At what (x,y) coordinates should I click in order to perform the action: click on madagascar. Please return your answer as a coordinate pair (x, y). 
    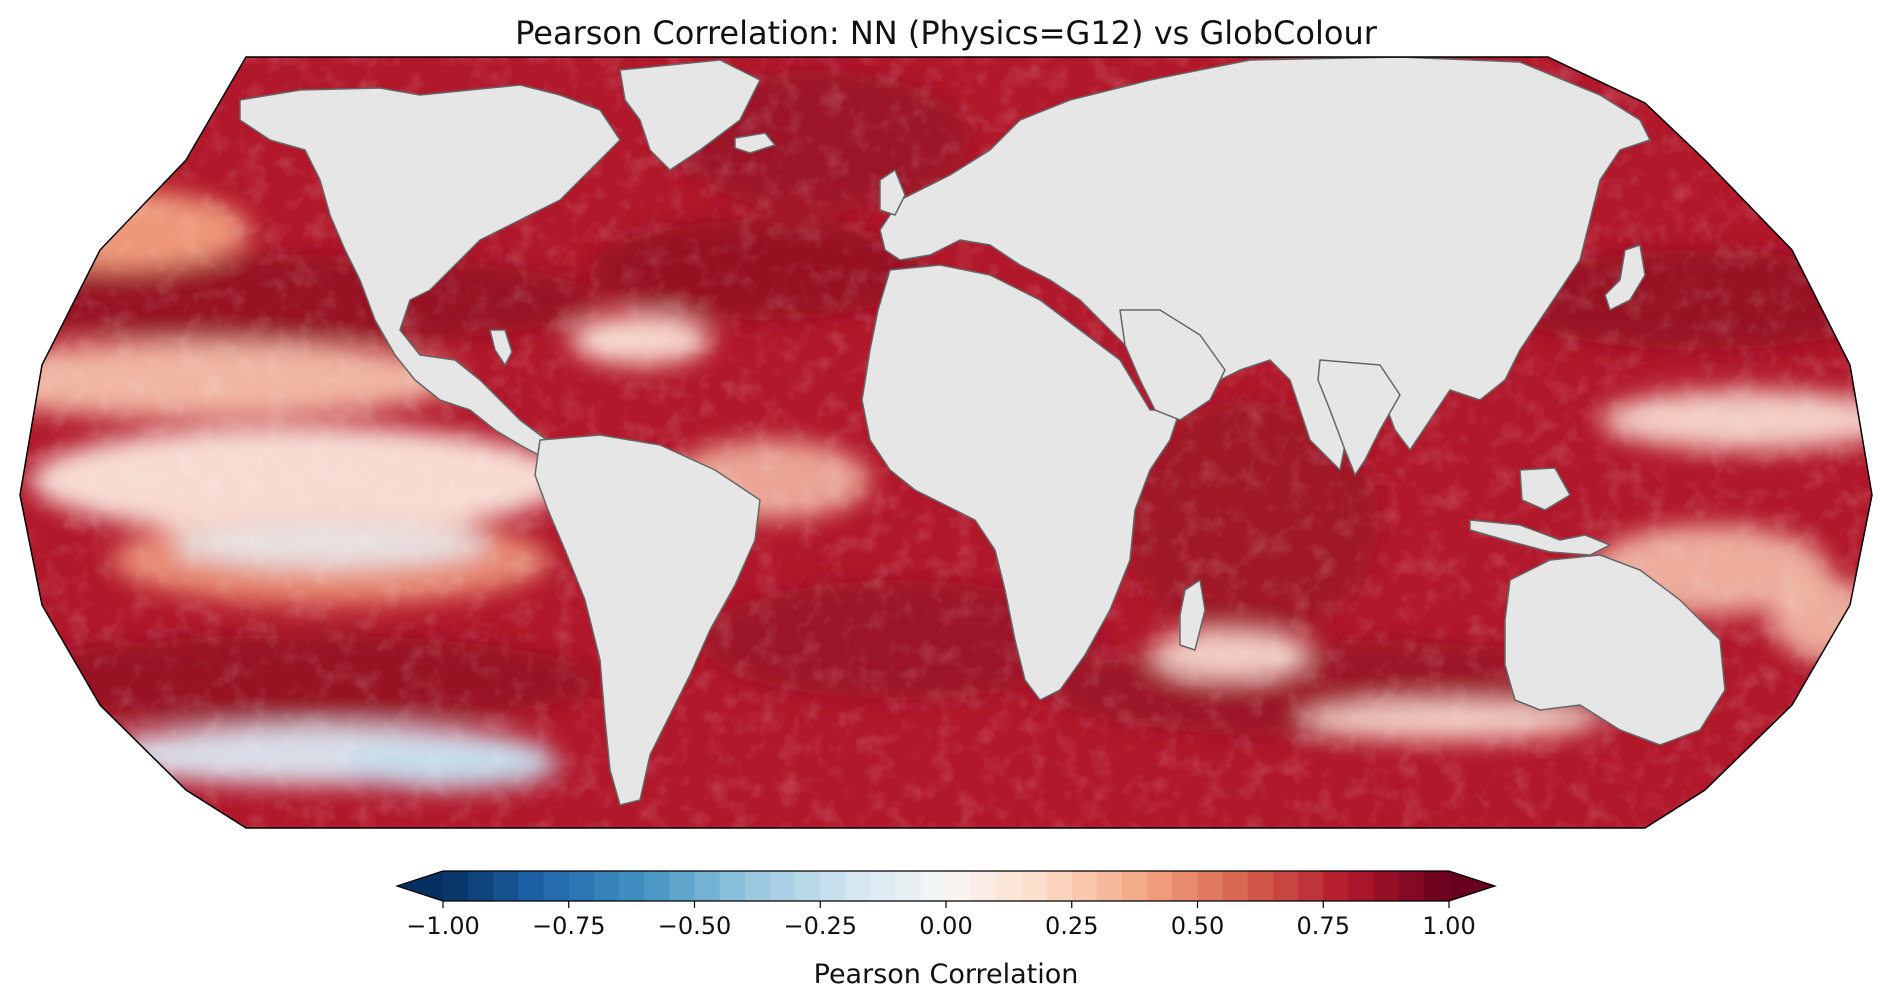
    Looking at the image, I should click on (1192, 615).